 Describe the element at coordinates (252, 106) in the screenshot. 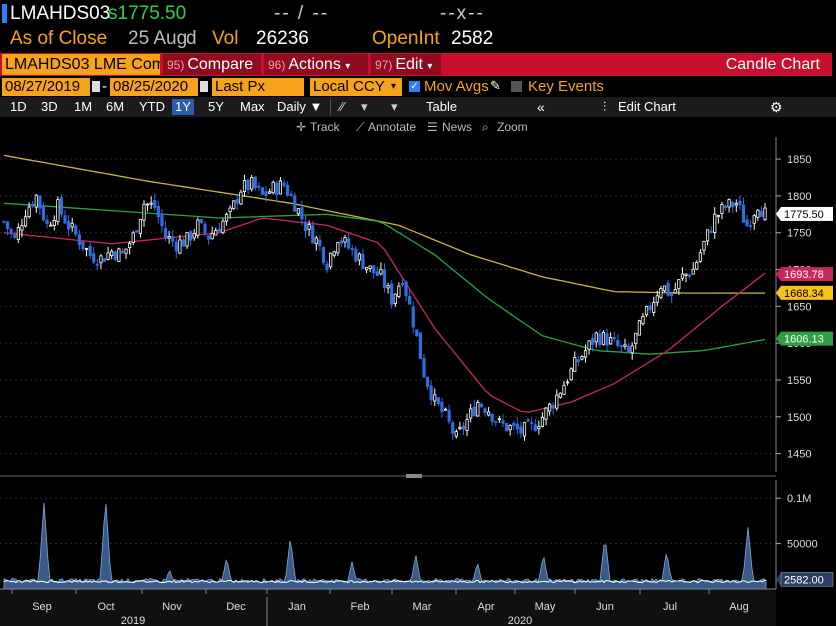

I see `range-max: Max` at that location.